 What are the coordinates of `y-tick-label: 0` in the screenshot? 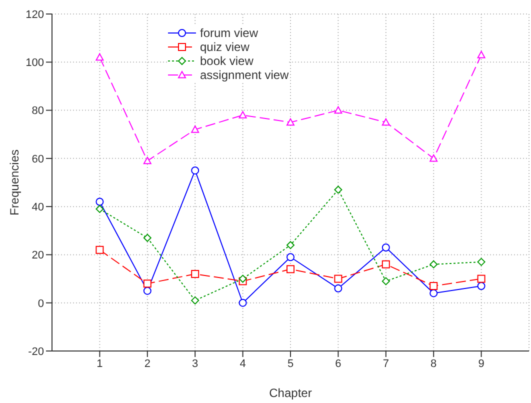 It's located at (41, 304).